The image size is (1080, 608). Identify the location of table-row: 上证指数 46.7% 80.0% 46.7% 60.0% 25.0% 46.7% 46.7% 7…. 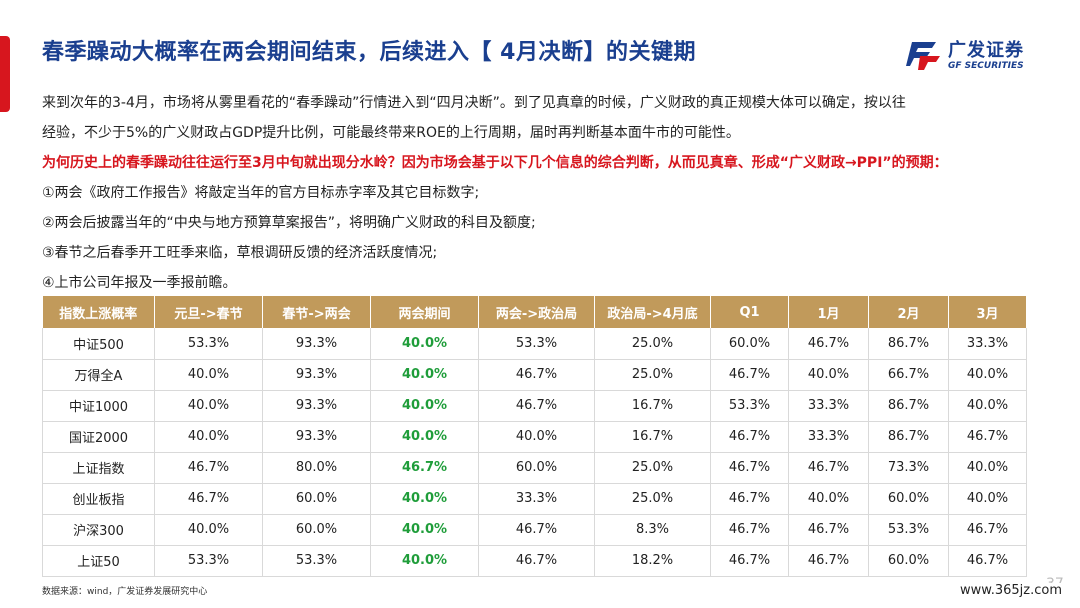
(534, 468).